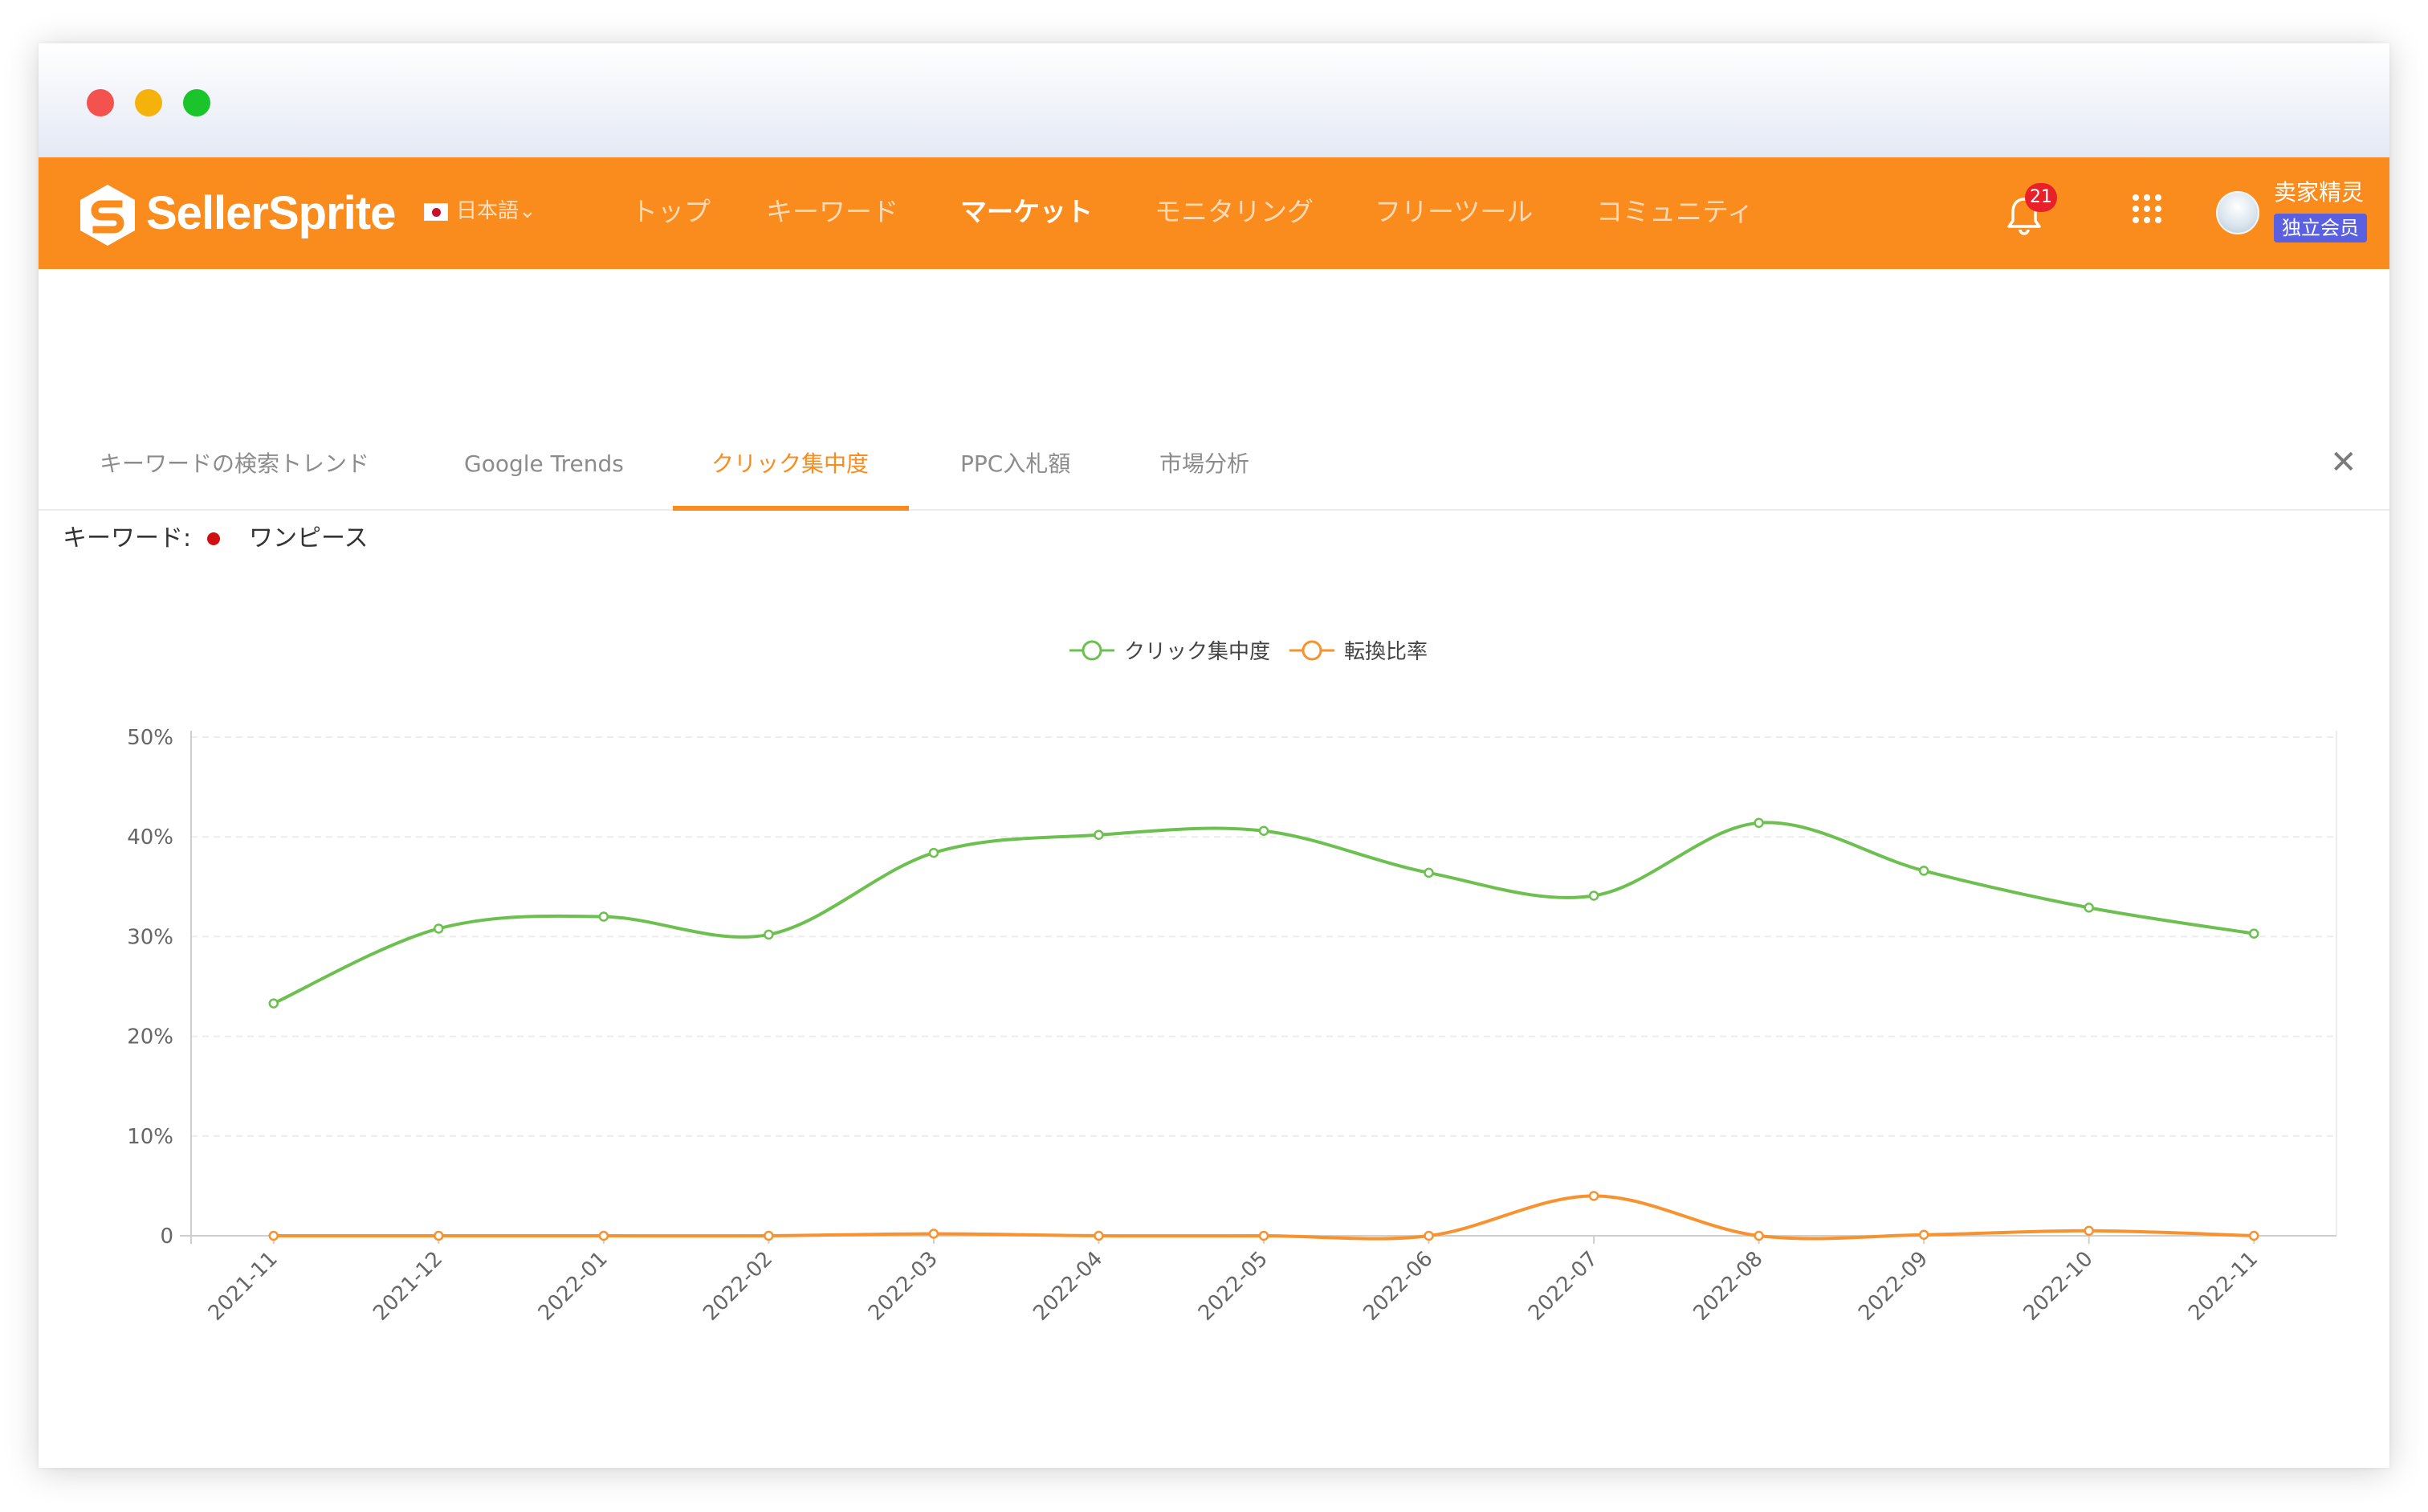 The image size is (2428, 1512). I want to click on x-tick-label: 2021-12, so click(408, 1286).